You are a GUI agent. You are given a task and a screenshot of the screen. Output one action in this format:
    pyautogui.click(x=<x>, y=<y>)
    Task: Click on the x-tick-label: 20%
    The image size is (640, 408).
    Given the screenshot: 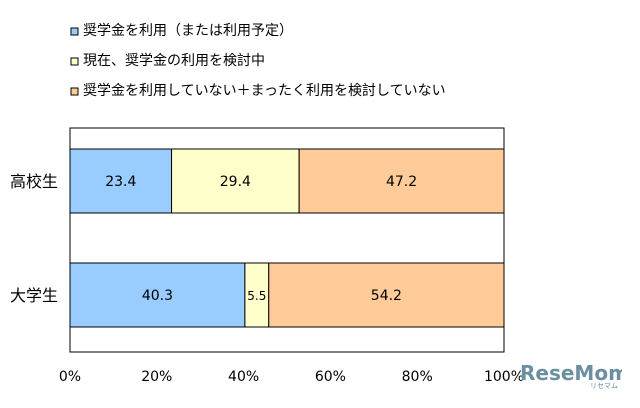 What is the action you would take?
    pyautogui.click(x=156, y=377)
    